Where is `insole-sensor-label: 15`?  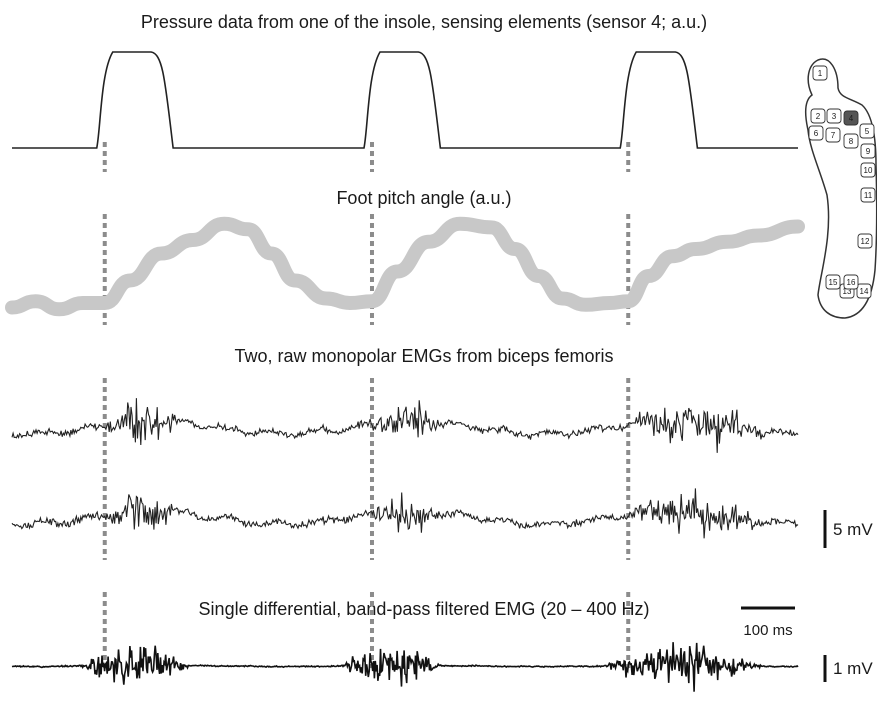 insole-sensor-label: 15 is located at coordinates (833, 282).